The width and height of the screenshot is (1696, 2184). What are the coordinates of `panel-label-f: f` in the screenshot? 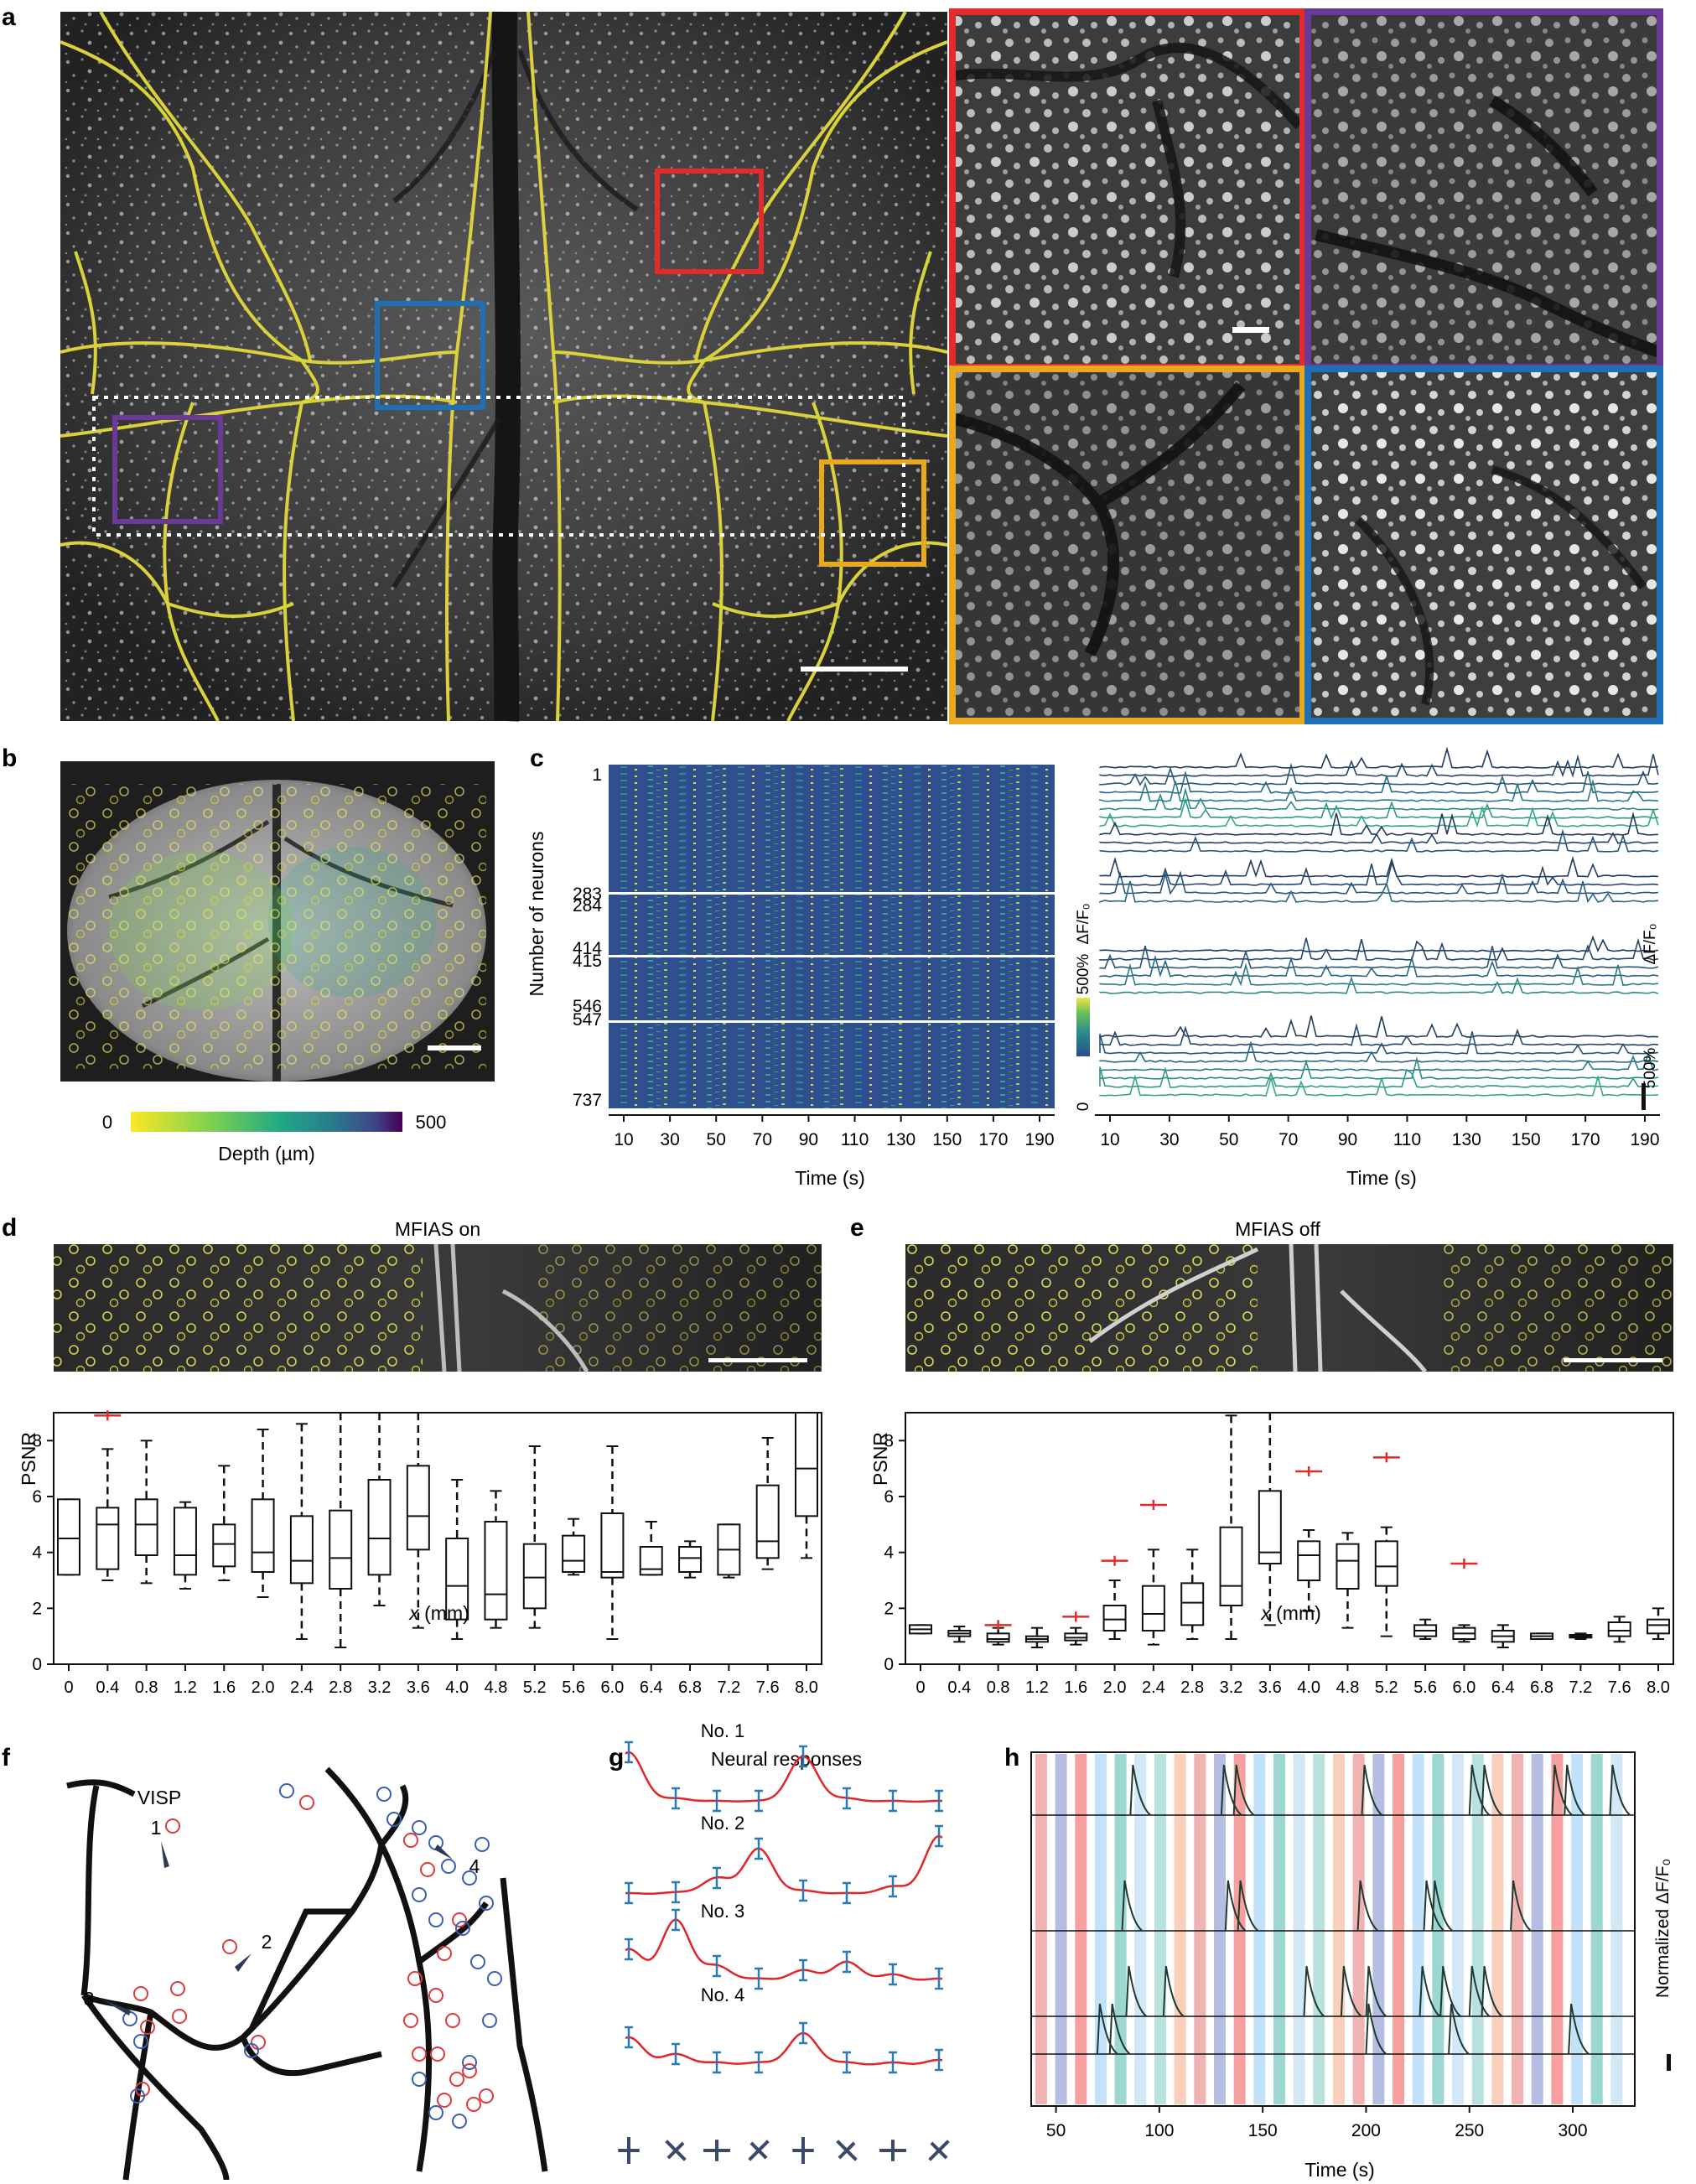 It's located at (7, 1758).